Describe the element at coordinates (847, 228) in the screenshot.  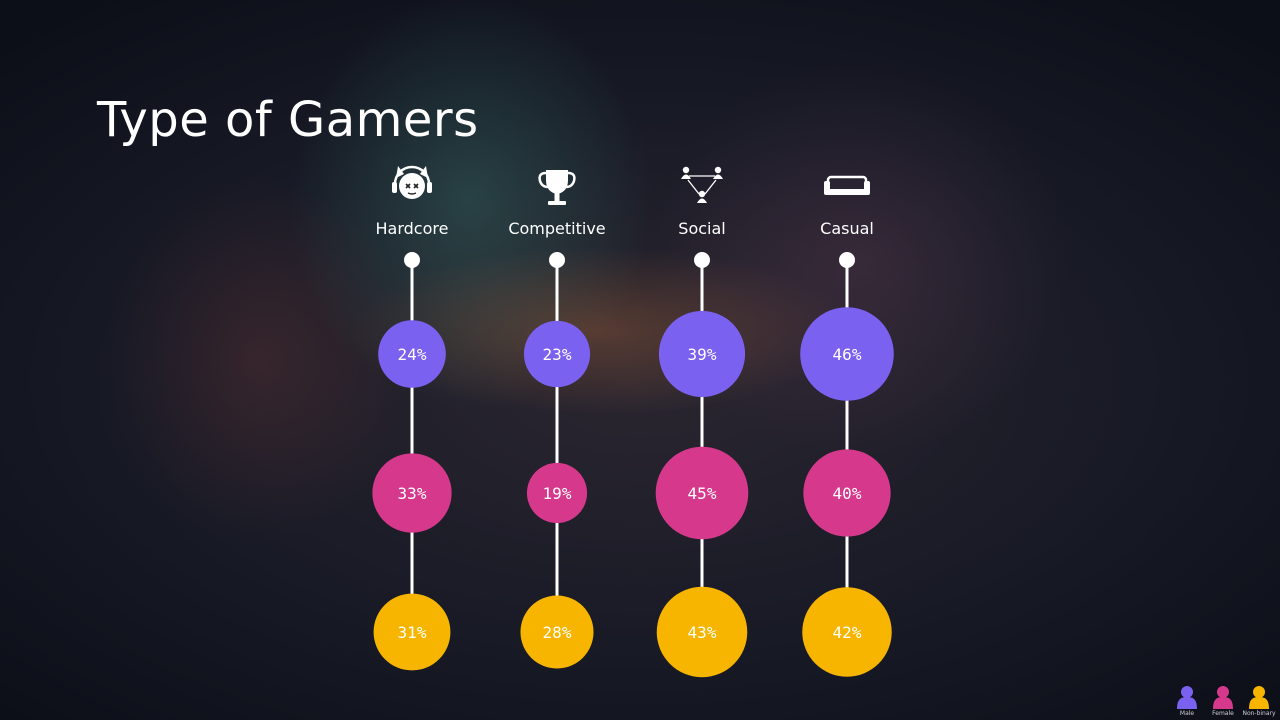
I see `category-label: Casual` at that location.